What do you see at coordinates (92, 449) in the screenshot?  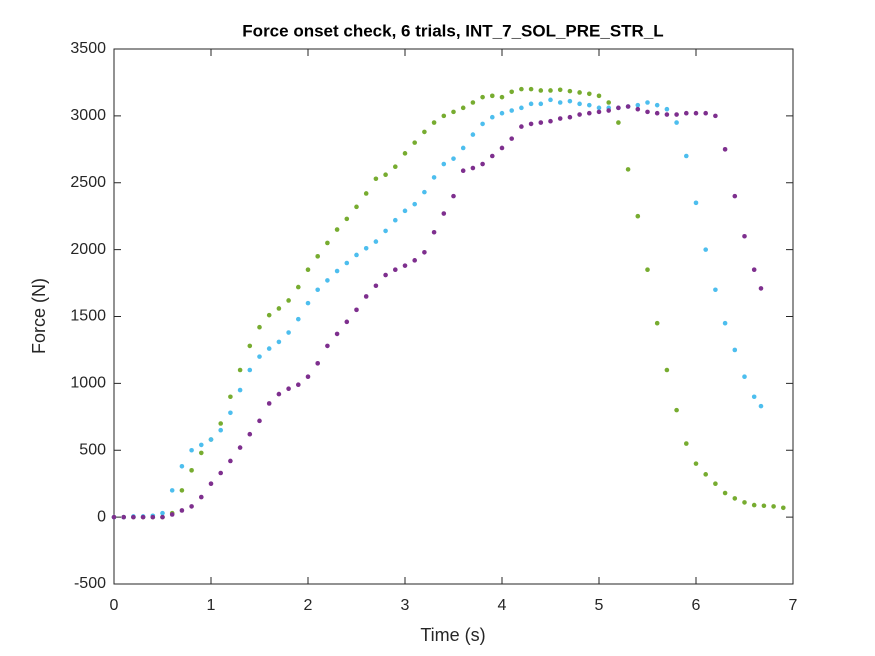 I see `y-tick-label: 500` at bounding box center [92, 449].